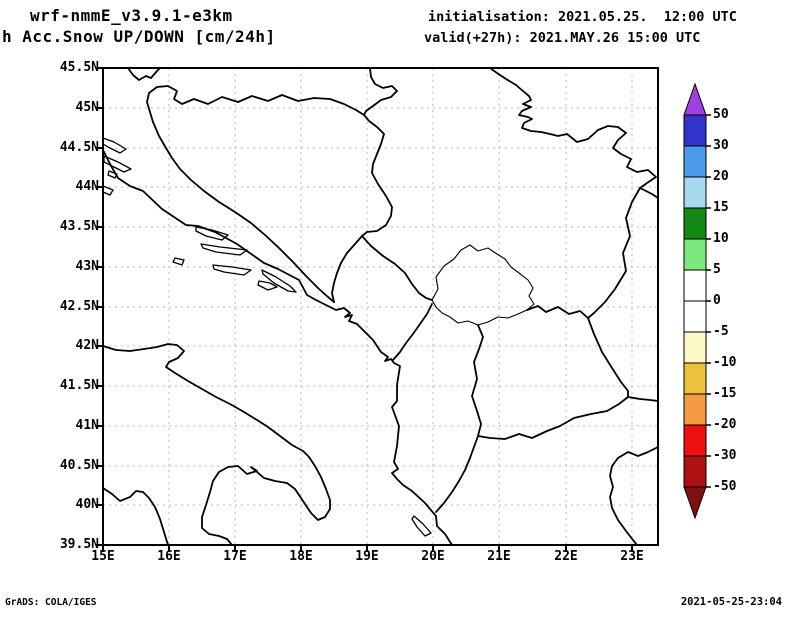 Image resolution: width=800 pixels, height=618 pixels. What do you see at coordinates (557, 312) in the screenshot?
I see `border-macedonia-north` at bounding box center [557, 312].